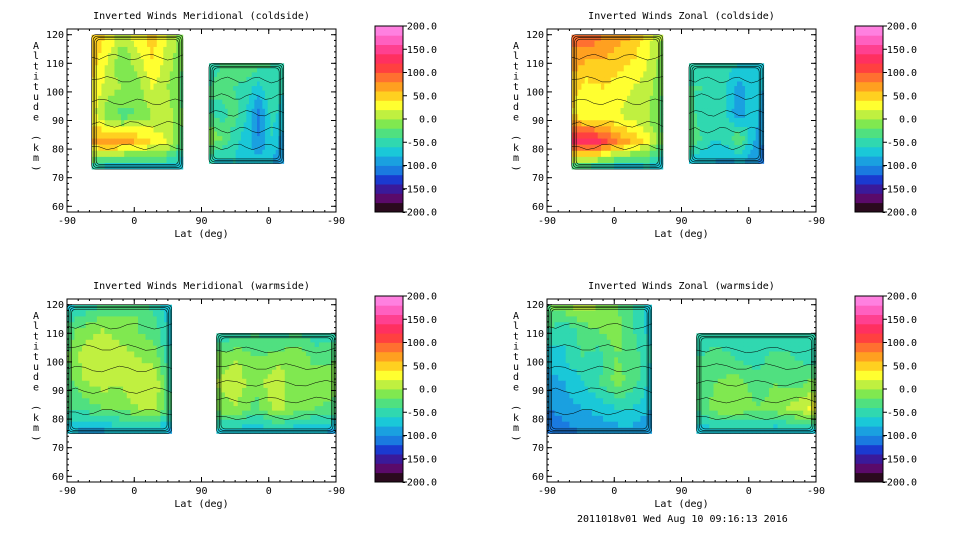 The image size is (960, 540). Describe the element at coordinates (55, 362) in the screenshot. I see `y-tick-label: 100` at that location.